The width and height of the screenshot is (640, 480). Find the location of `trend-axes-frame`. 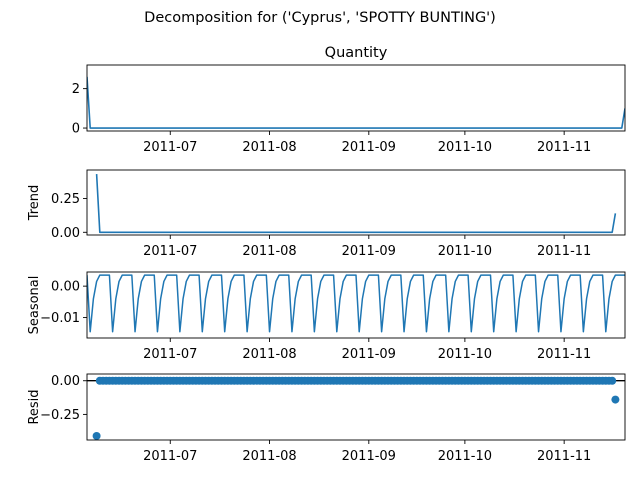

trend-axes-frame is located at coordinates (356, 202).